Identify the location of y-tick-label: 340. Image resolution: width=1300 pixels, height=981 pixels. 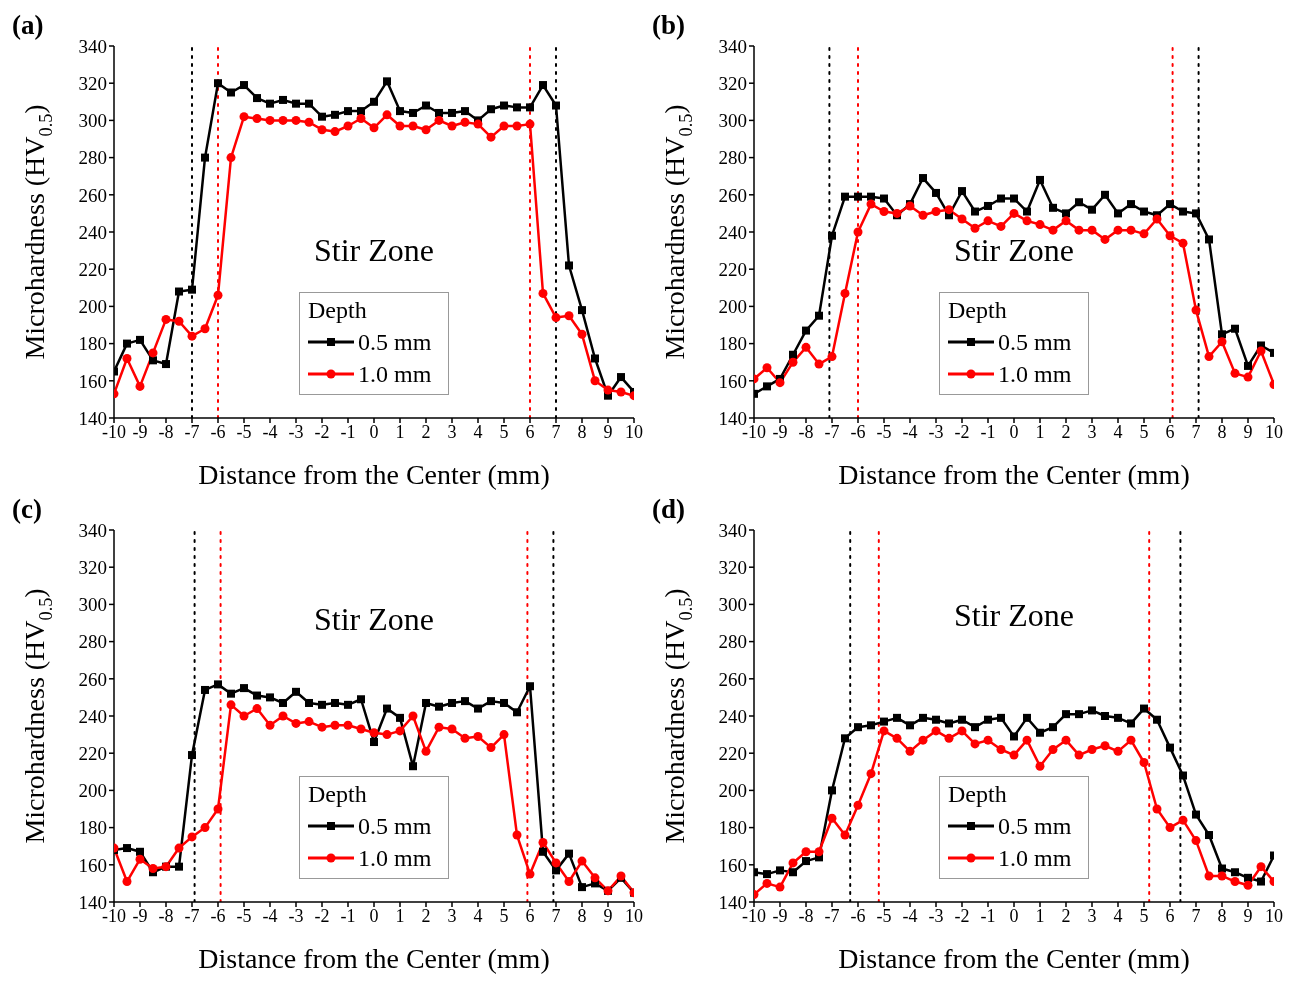
(732, 46).